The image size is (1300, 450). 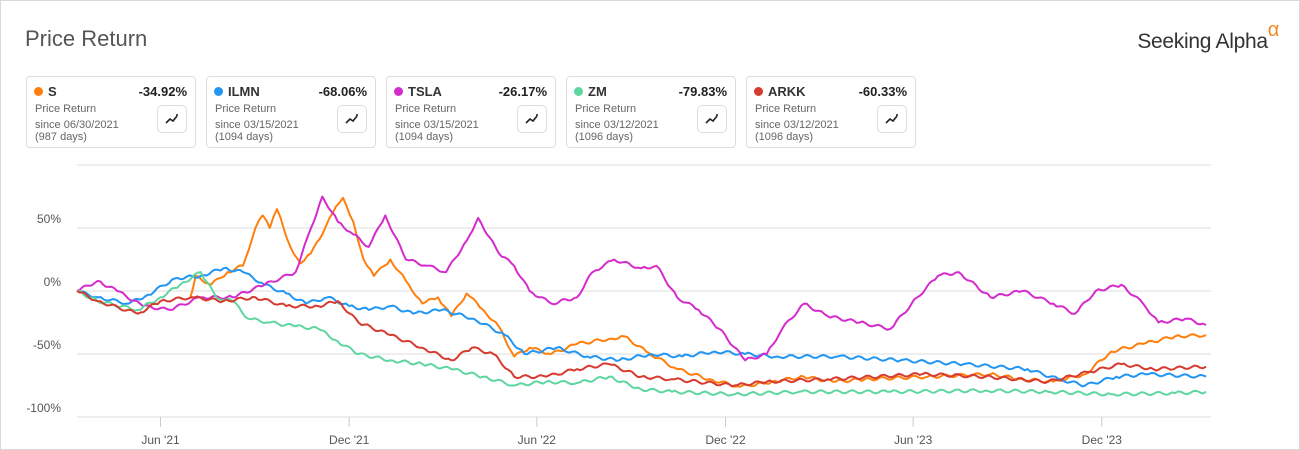 I want to click on x-tick-label: Jun '22, so click(x=537, y=440).